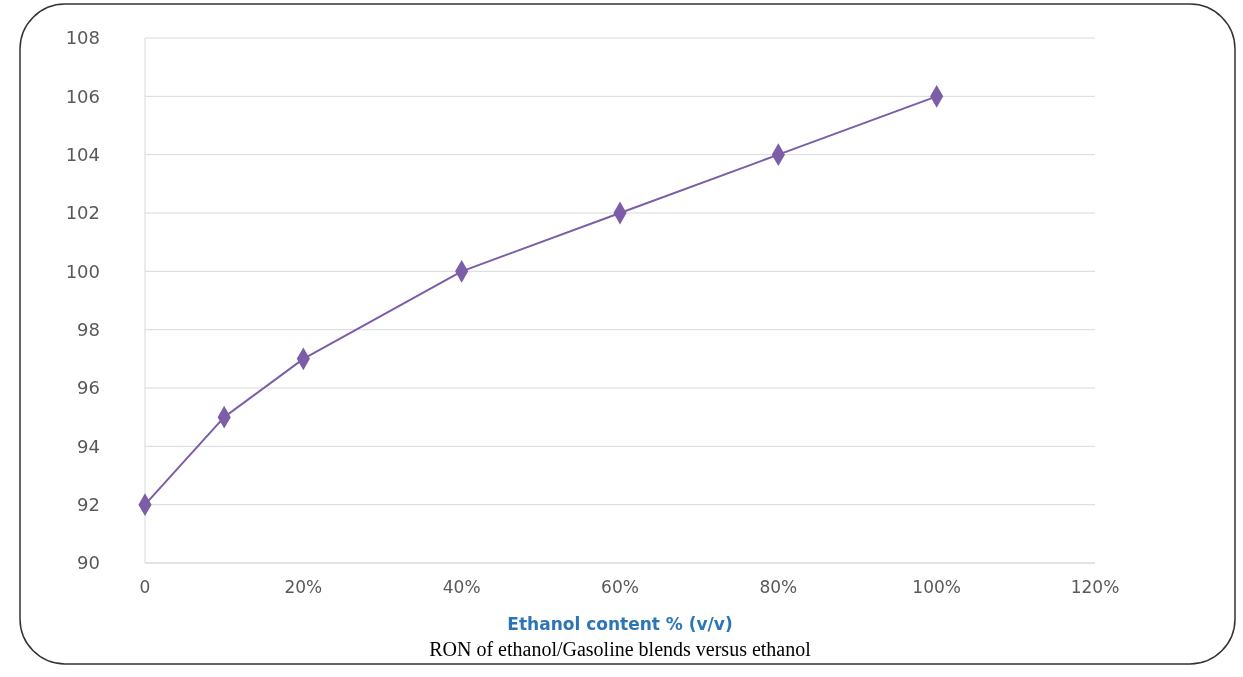 This screenshot has width=1243, height=677. What do you see at coordinates (1095, 587) in the screenshot?
I see `x-tick-label: 120%` at bounding box center [1095, 587].